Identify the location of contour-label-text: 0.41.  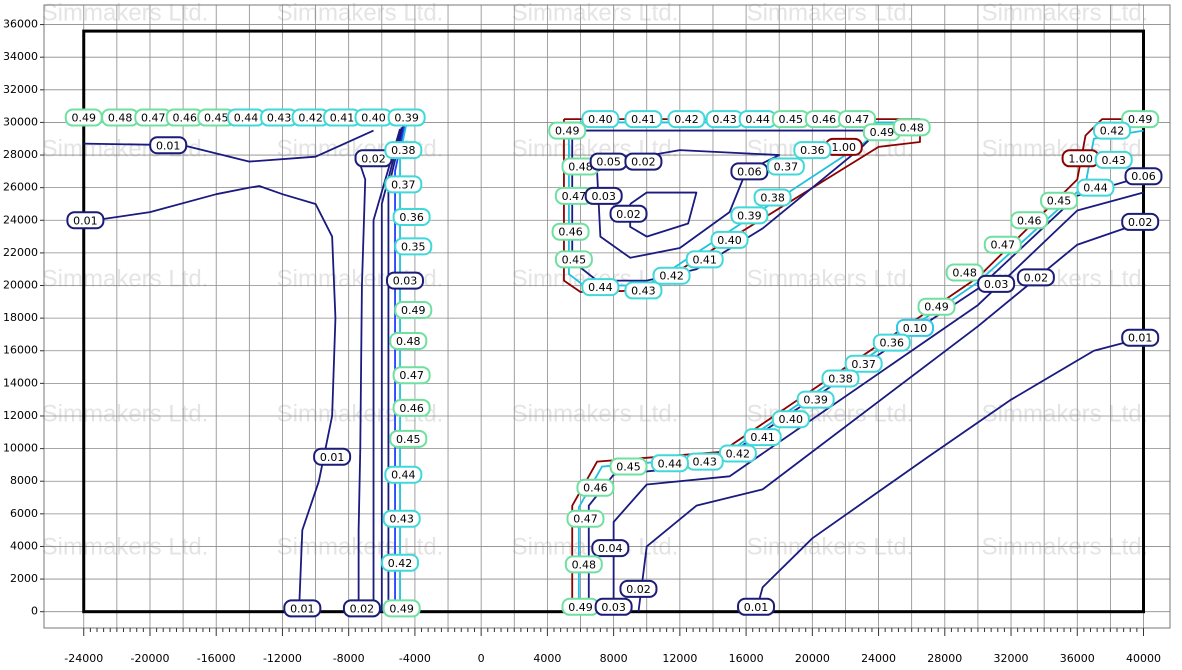
(762, 437).